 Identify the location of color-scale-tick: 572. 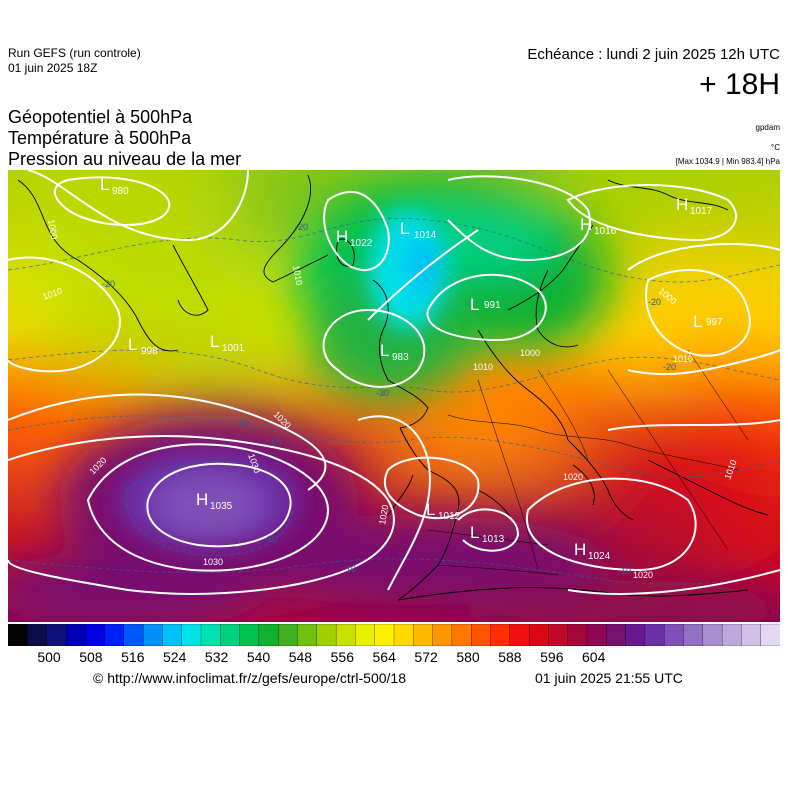
(426, 657).